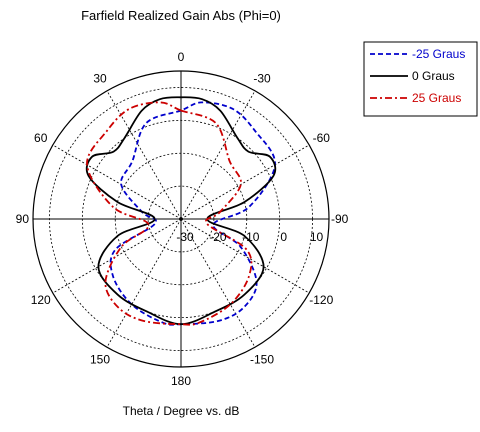 The image size is (480, 432). Describe the element at coordinates (283, 237) in the screenshot. I see `radial-tick-label: 0` at that location.